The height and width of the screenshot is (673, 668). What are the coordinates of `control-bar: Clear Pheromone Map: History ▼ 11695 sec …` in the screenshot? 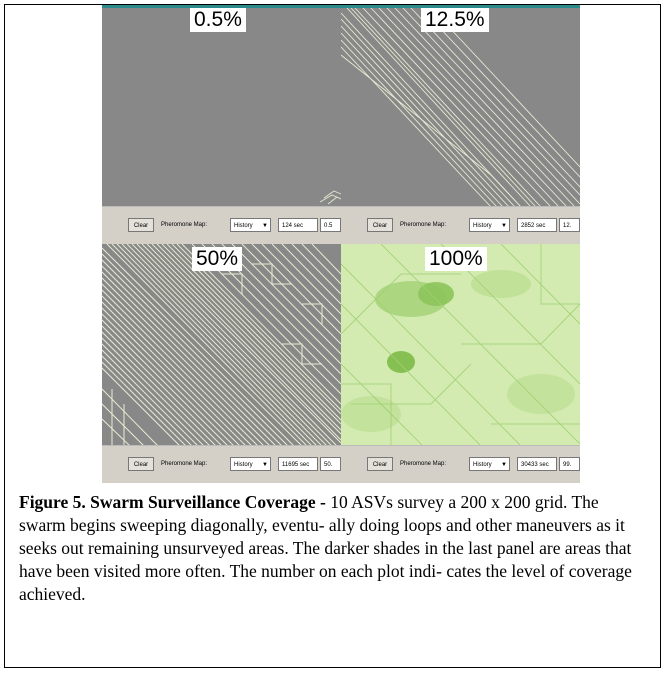 It's located at (221, 464).